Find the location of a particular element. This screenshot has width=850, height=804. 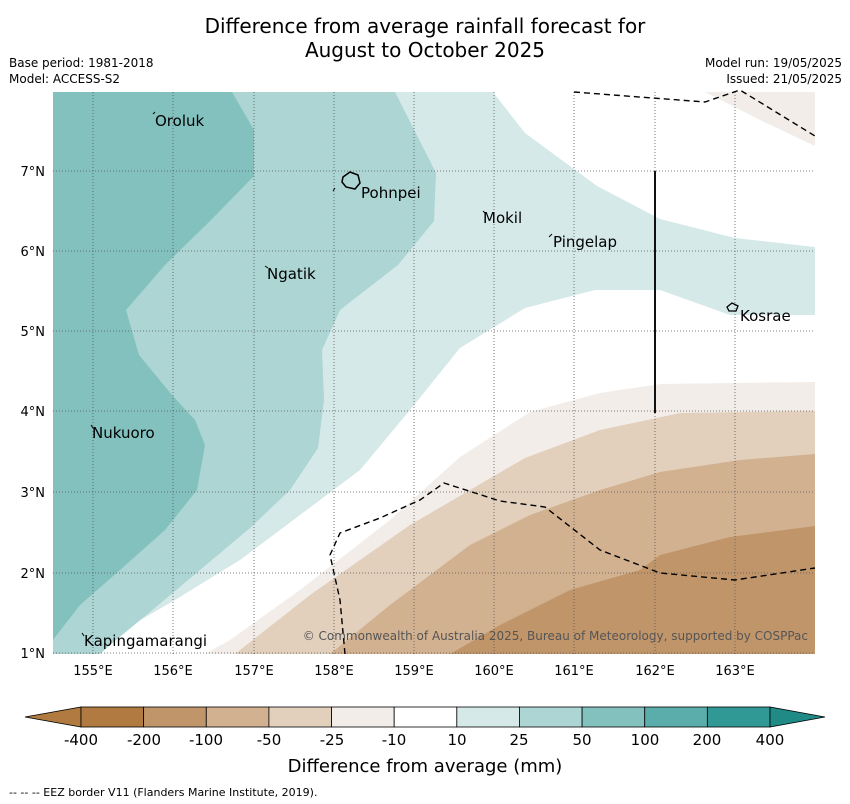

lat-tick: 1°N is located at coordinates (33, 654).